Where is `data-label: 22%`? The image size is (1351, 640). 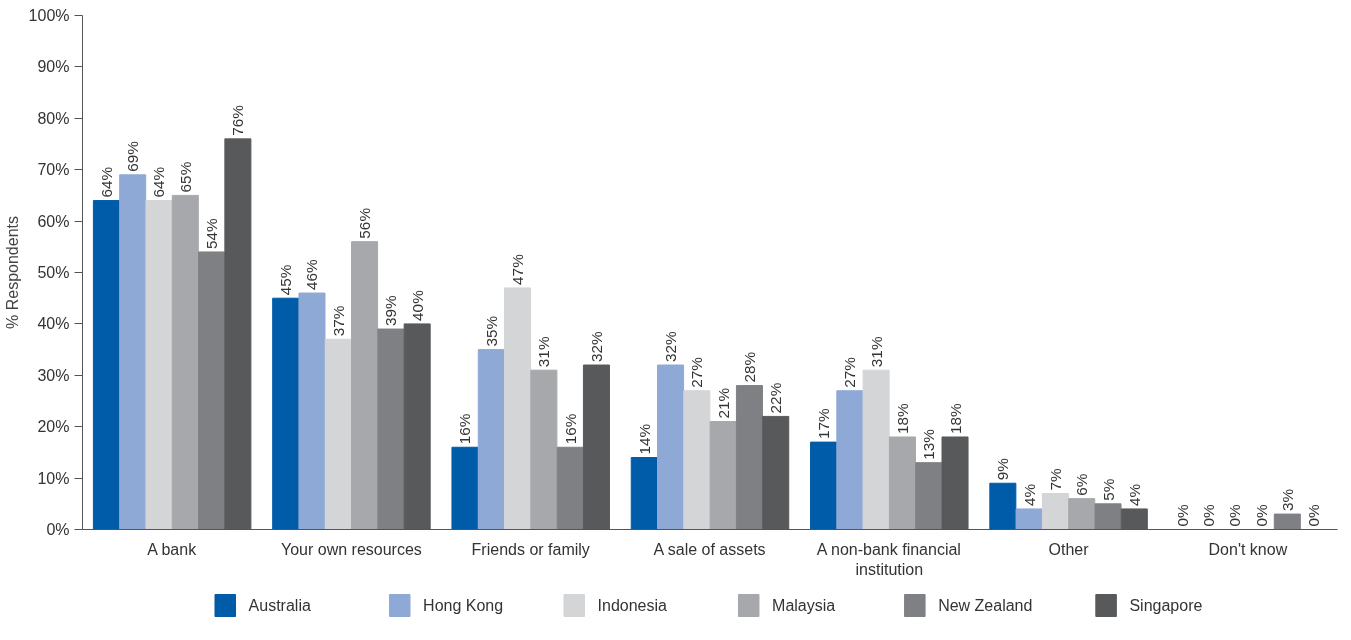
data-label: 22% is located at coordinates (776, 398).